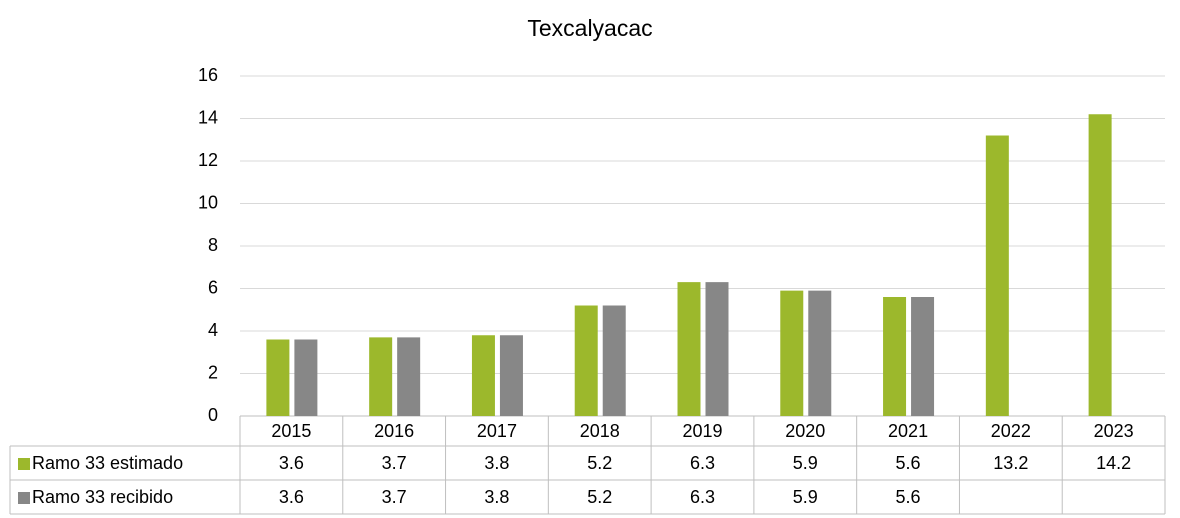 This screenshot has width=1180, height=518. I want to click on y-tick-label: 6, so click(213, 287).